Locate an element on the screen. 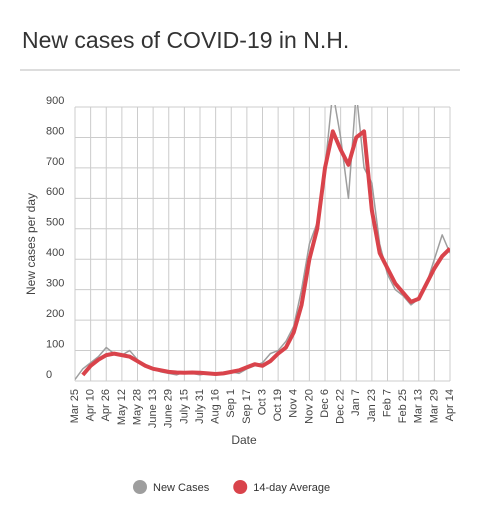 This screenshot has height=521, width=480. x-tick-label: Dec 22 is located at coordinates (341, 406).